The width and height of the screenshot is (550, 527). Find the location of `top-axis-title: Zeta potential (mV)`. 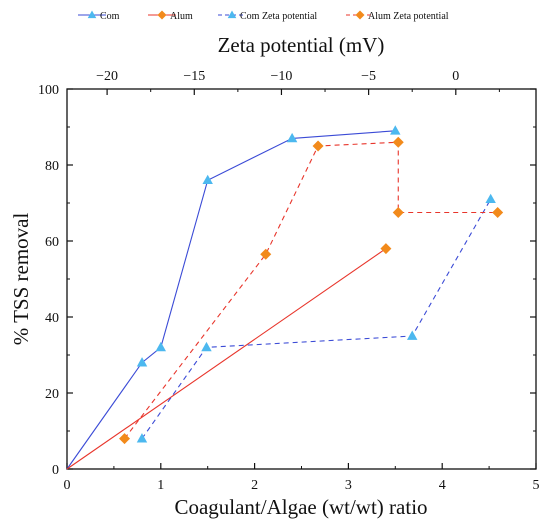

top-axis-title: Zeta potential (mV) is located at coordinates (301, 45).